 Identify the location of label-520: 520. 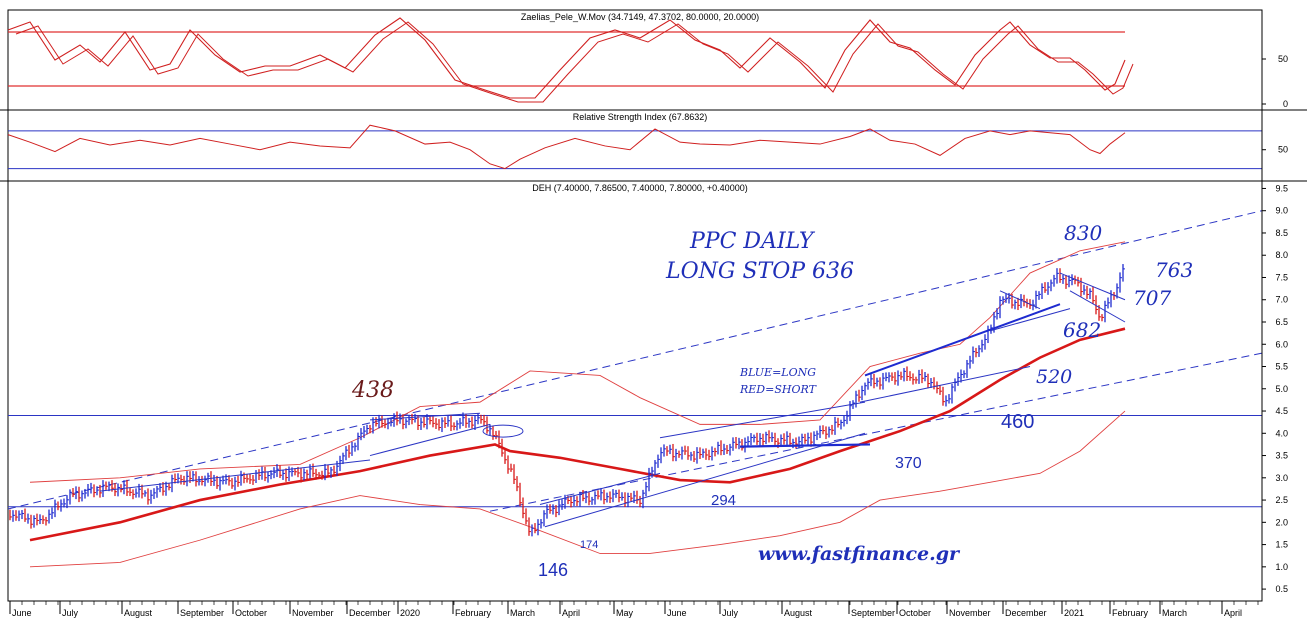
(1054, 377).